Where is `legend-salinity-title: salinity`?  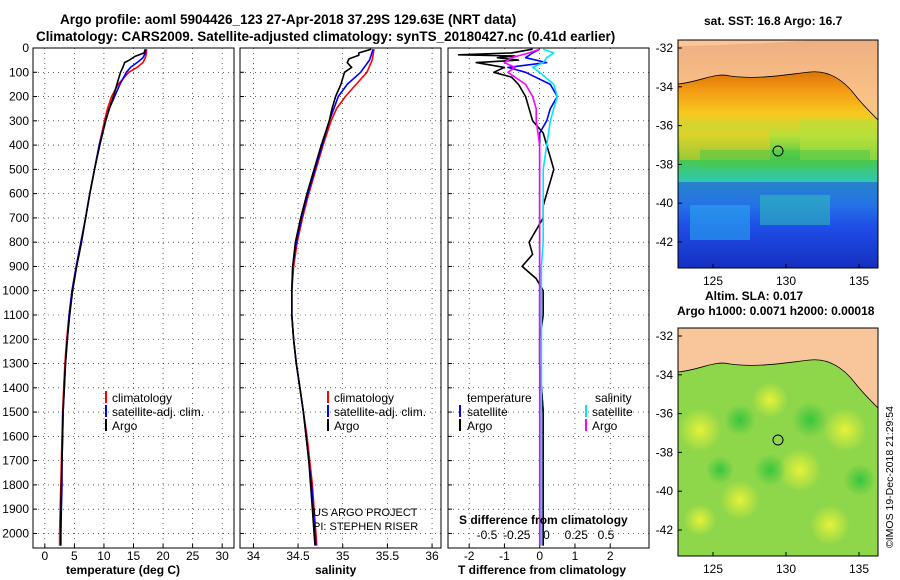
legend-salinity-title: salinity is located at coordinates (613, 398).